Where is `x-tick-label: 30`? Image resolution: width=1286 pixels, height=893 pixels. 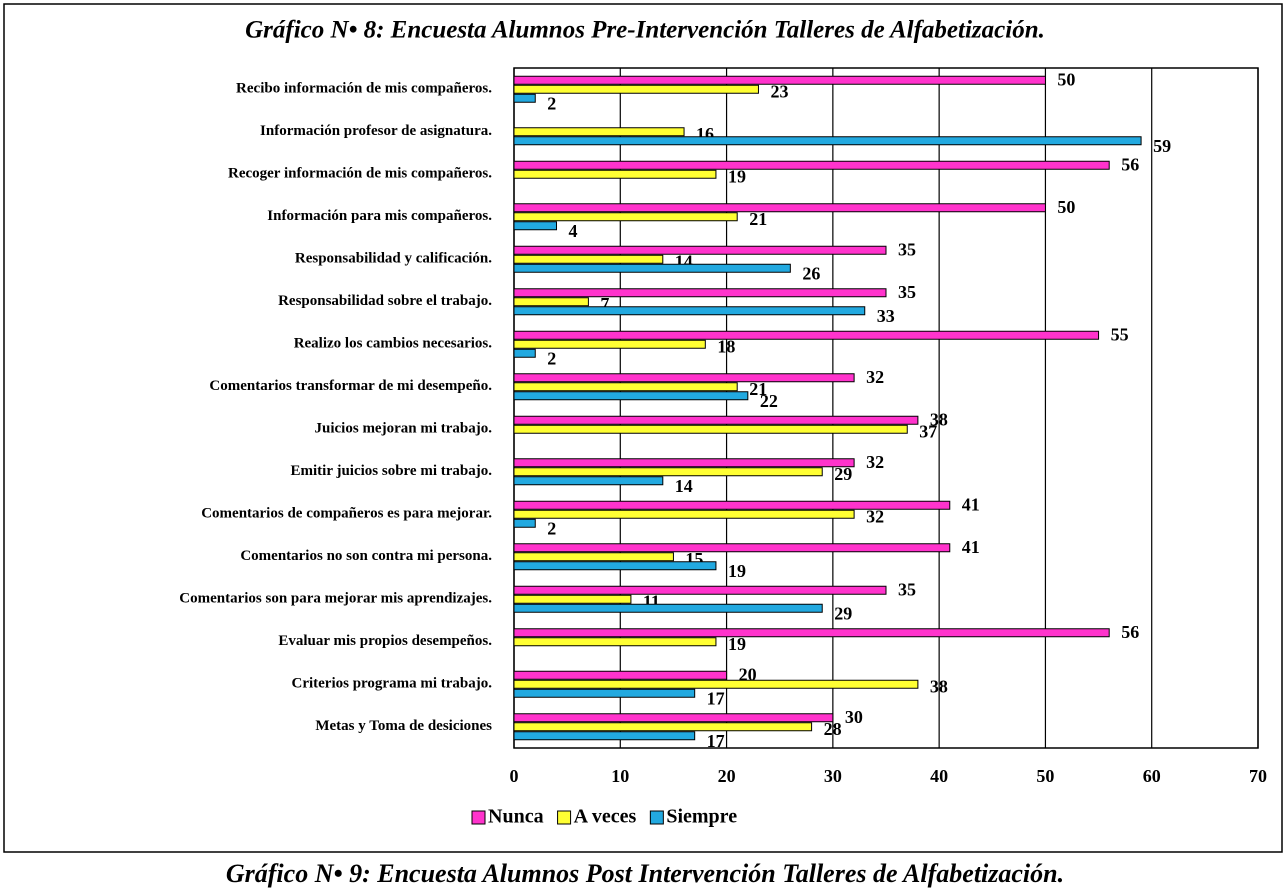
x-tick-label: 30 is located at coordinates (833, 776).